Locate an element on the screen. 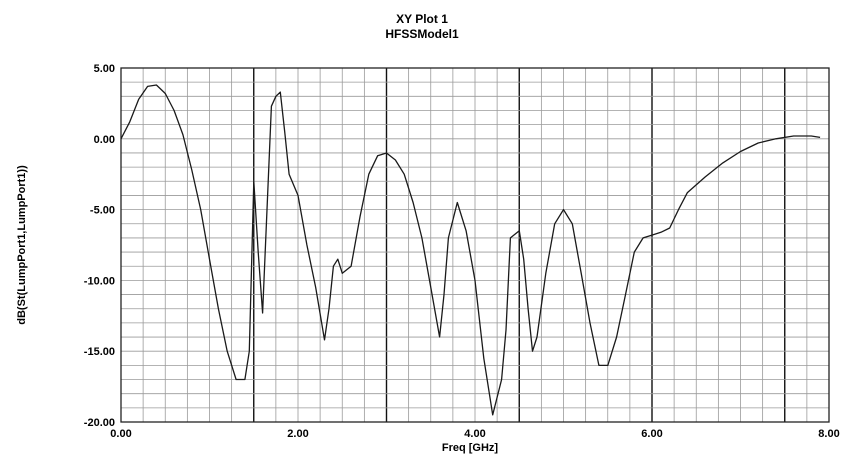  y-axis-ticks: 5.00 0.00 -5.00 -10.00 -15.00 -20.00 is located at coordinates (99, 246).